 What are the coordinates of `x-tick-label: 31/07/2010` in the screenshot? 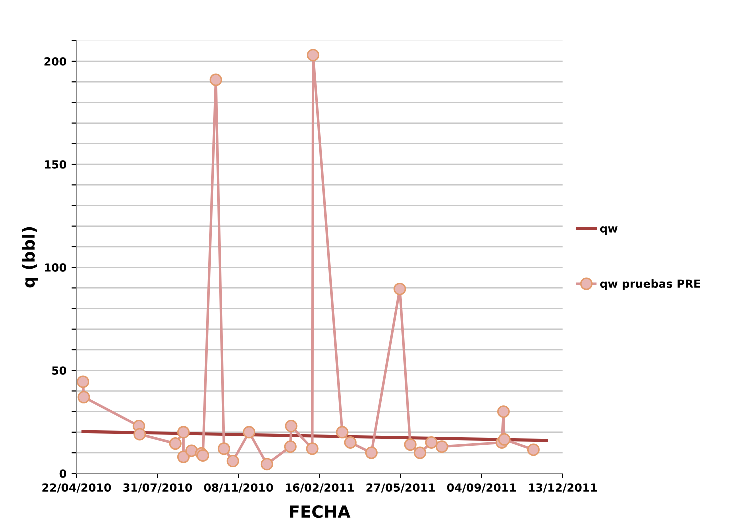 It's located at (158, 488).